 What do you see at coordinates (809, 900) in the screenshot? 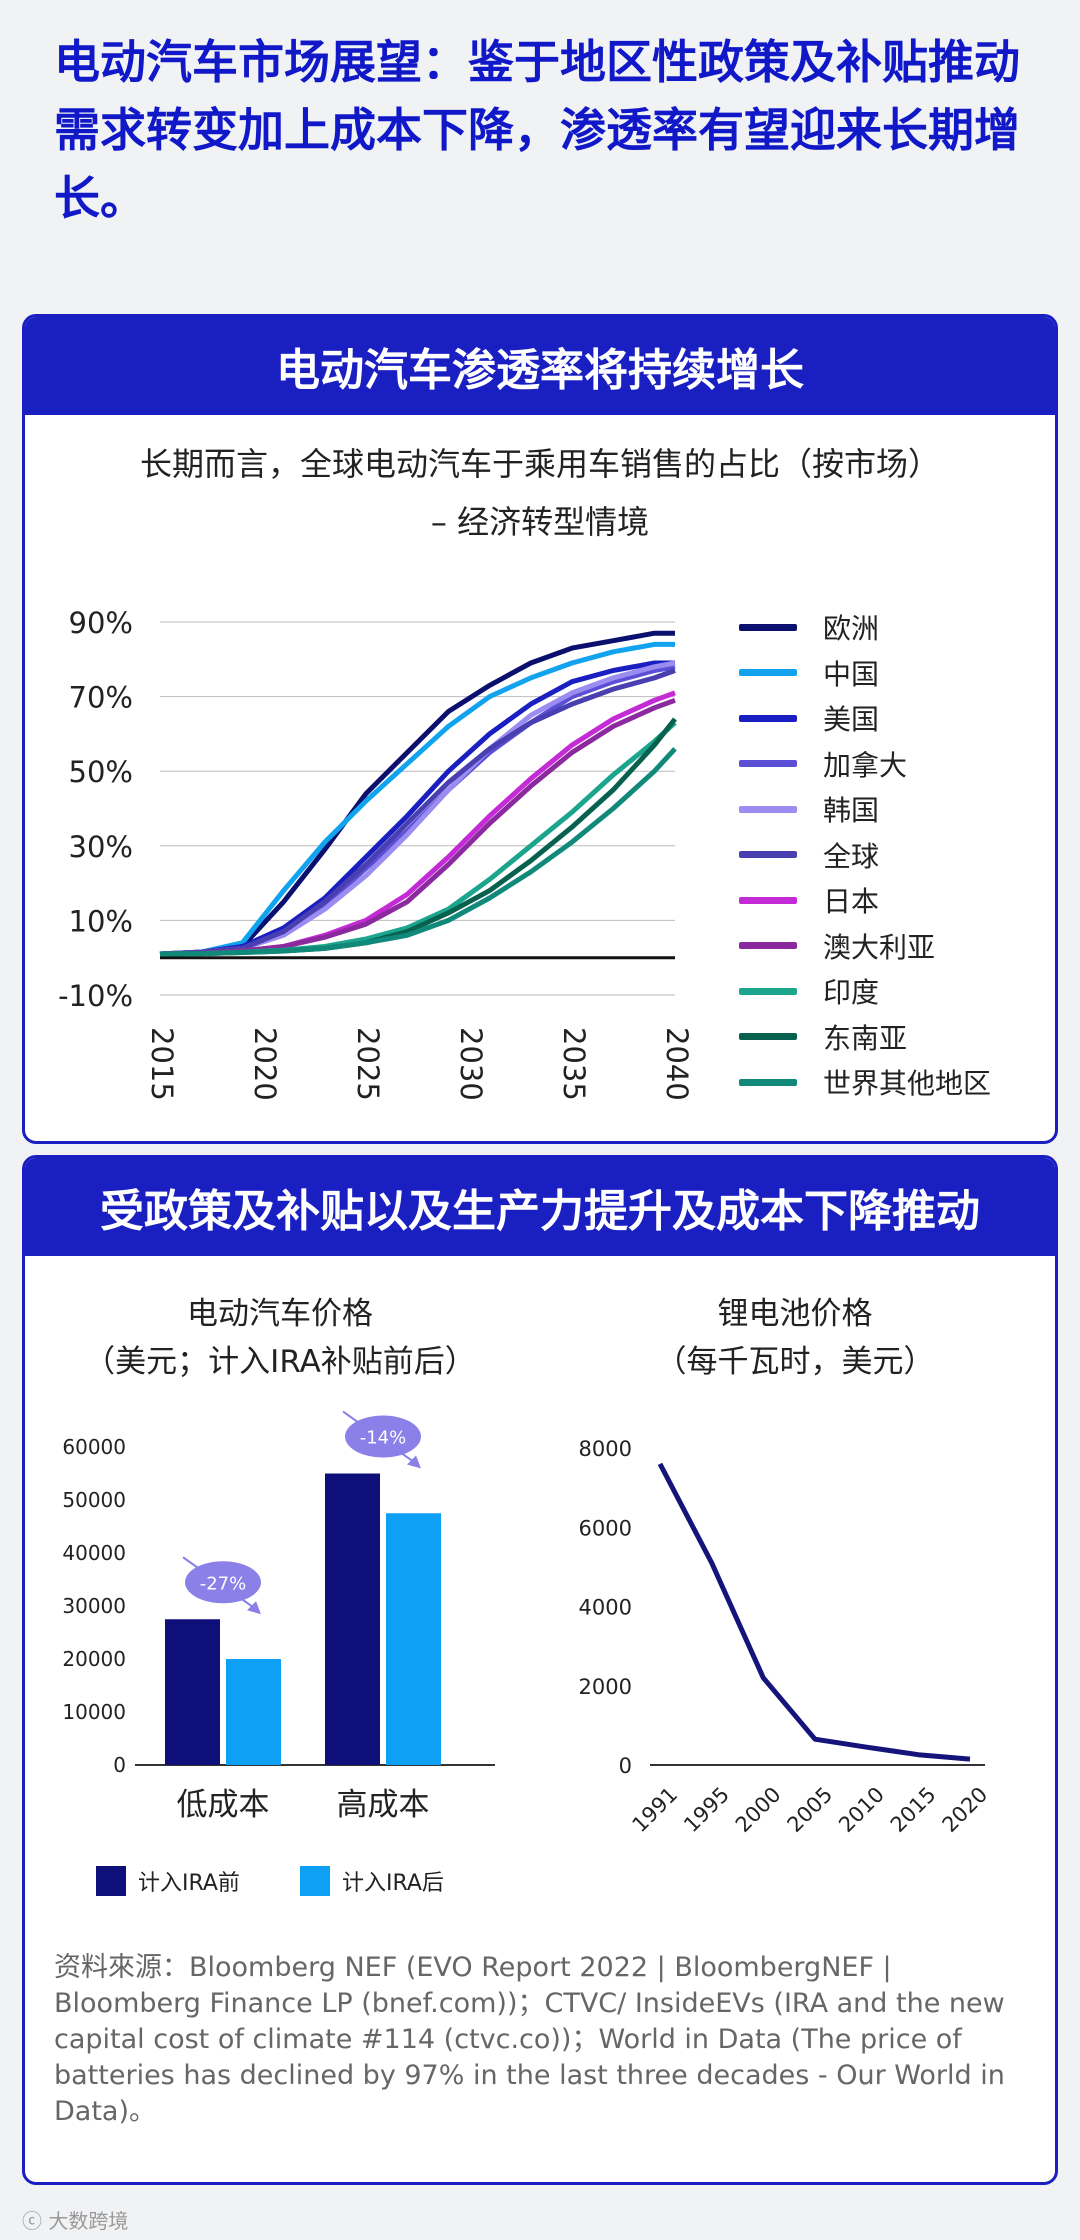
I see `legend-item: 日本` at bounding box center [809, 900].